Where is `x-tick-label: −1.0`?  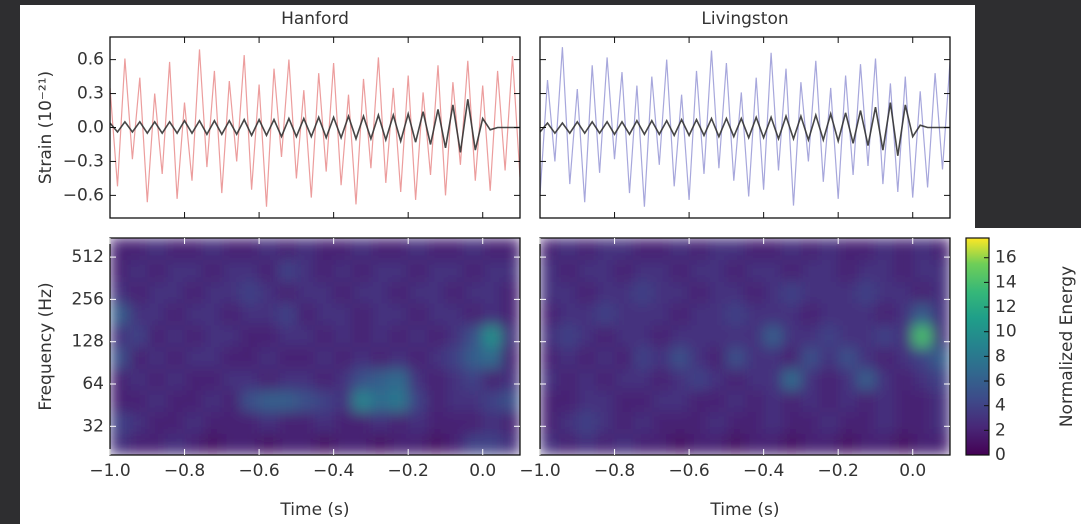
x-tick-label: −1.0 is located at coordinates (539, 471).